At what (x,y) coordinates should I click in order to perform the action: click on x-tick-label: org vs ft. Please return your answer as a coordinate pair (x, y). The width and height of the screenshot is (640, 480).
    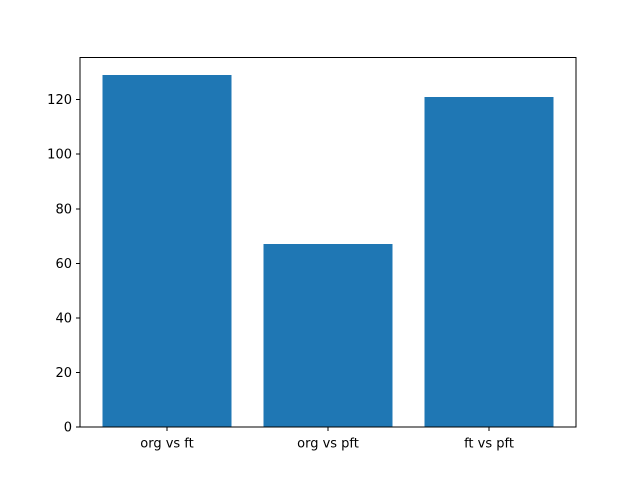
    Looking at the image, I should click on (167, 444).